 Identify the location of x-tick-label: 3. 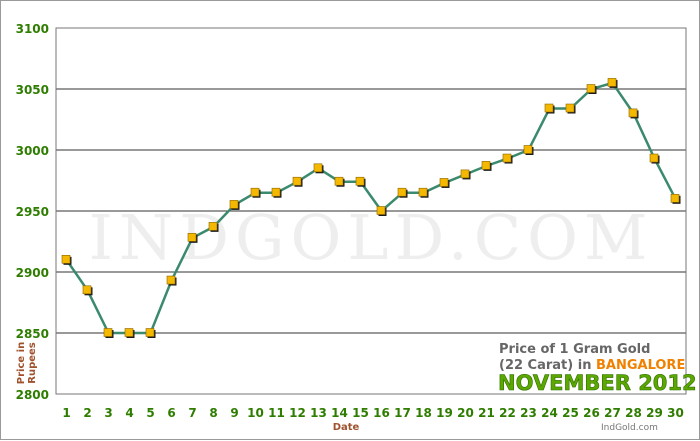
(108, 413).